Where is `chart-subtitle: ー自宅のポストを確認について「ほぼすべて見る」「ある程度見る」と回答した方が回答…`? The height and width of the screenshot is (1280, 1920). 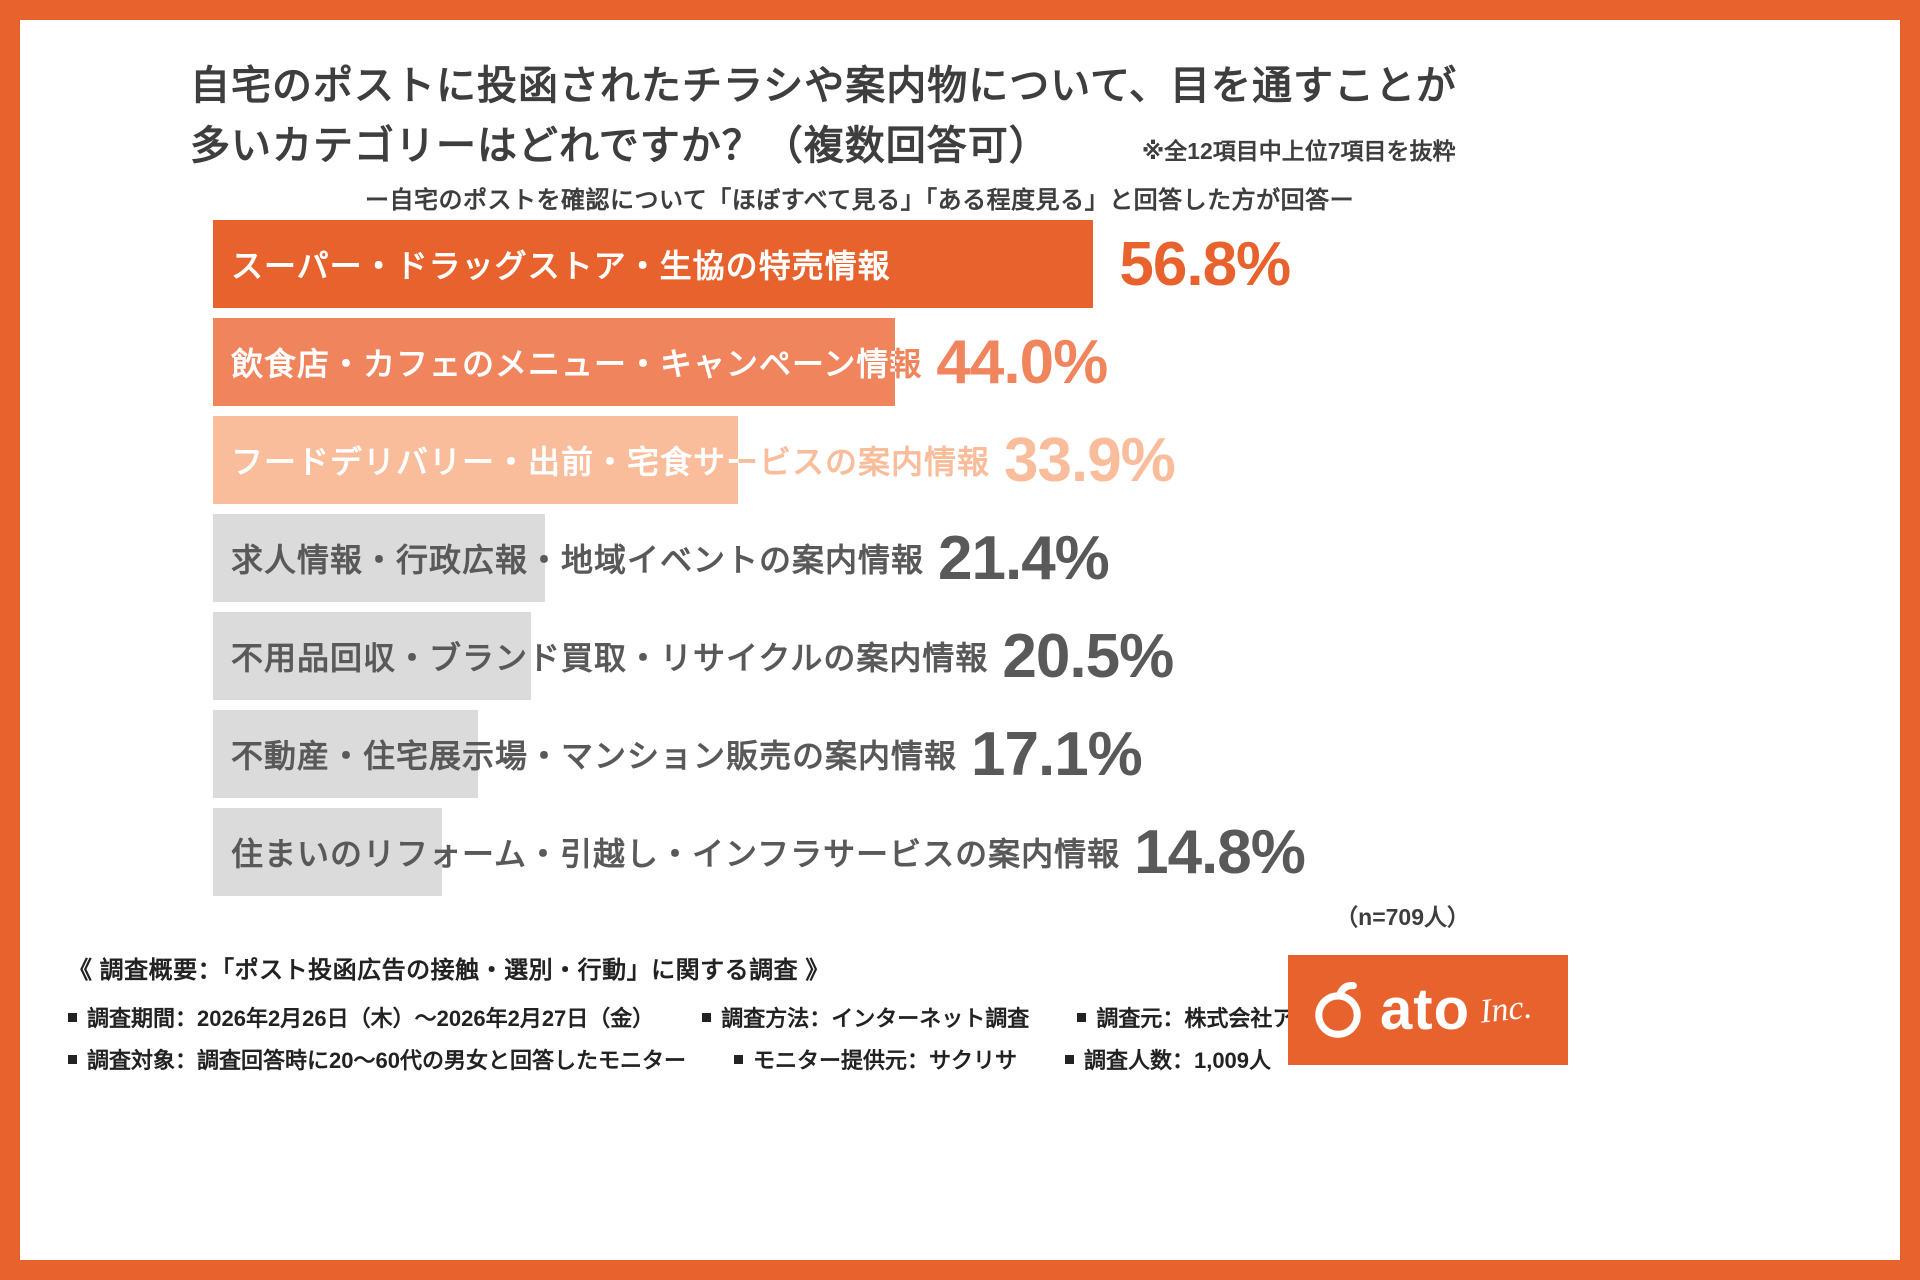 chart-subtitle: ー自宅のポストを確認について「ほぼすべて見る」「ある程度見る」と回答した方が回答… is located at coordinates (860, 200).